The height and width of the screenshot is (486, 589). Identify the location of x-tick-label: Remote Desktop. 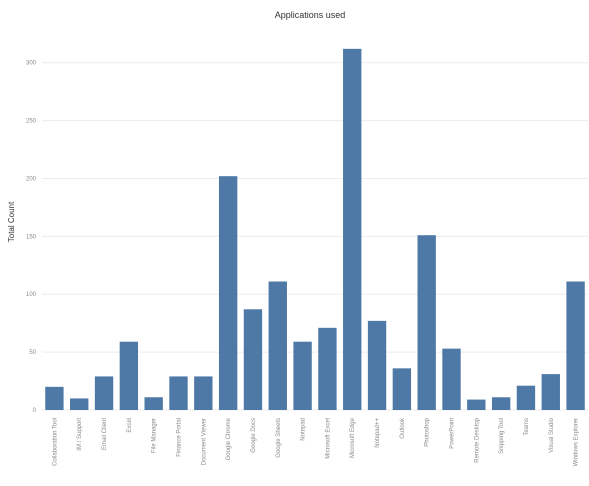
(477, 439).